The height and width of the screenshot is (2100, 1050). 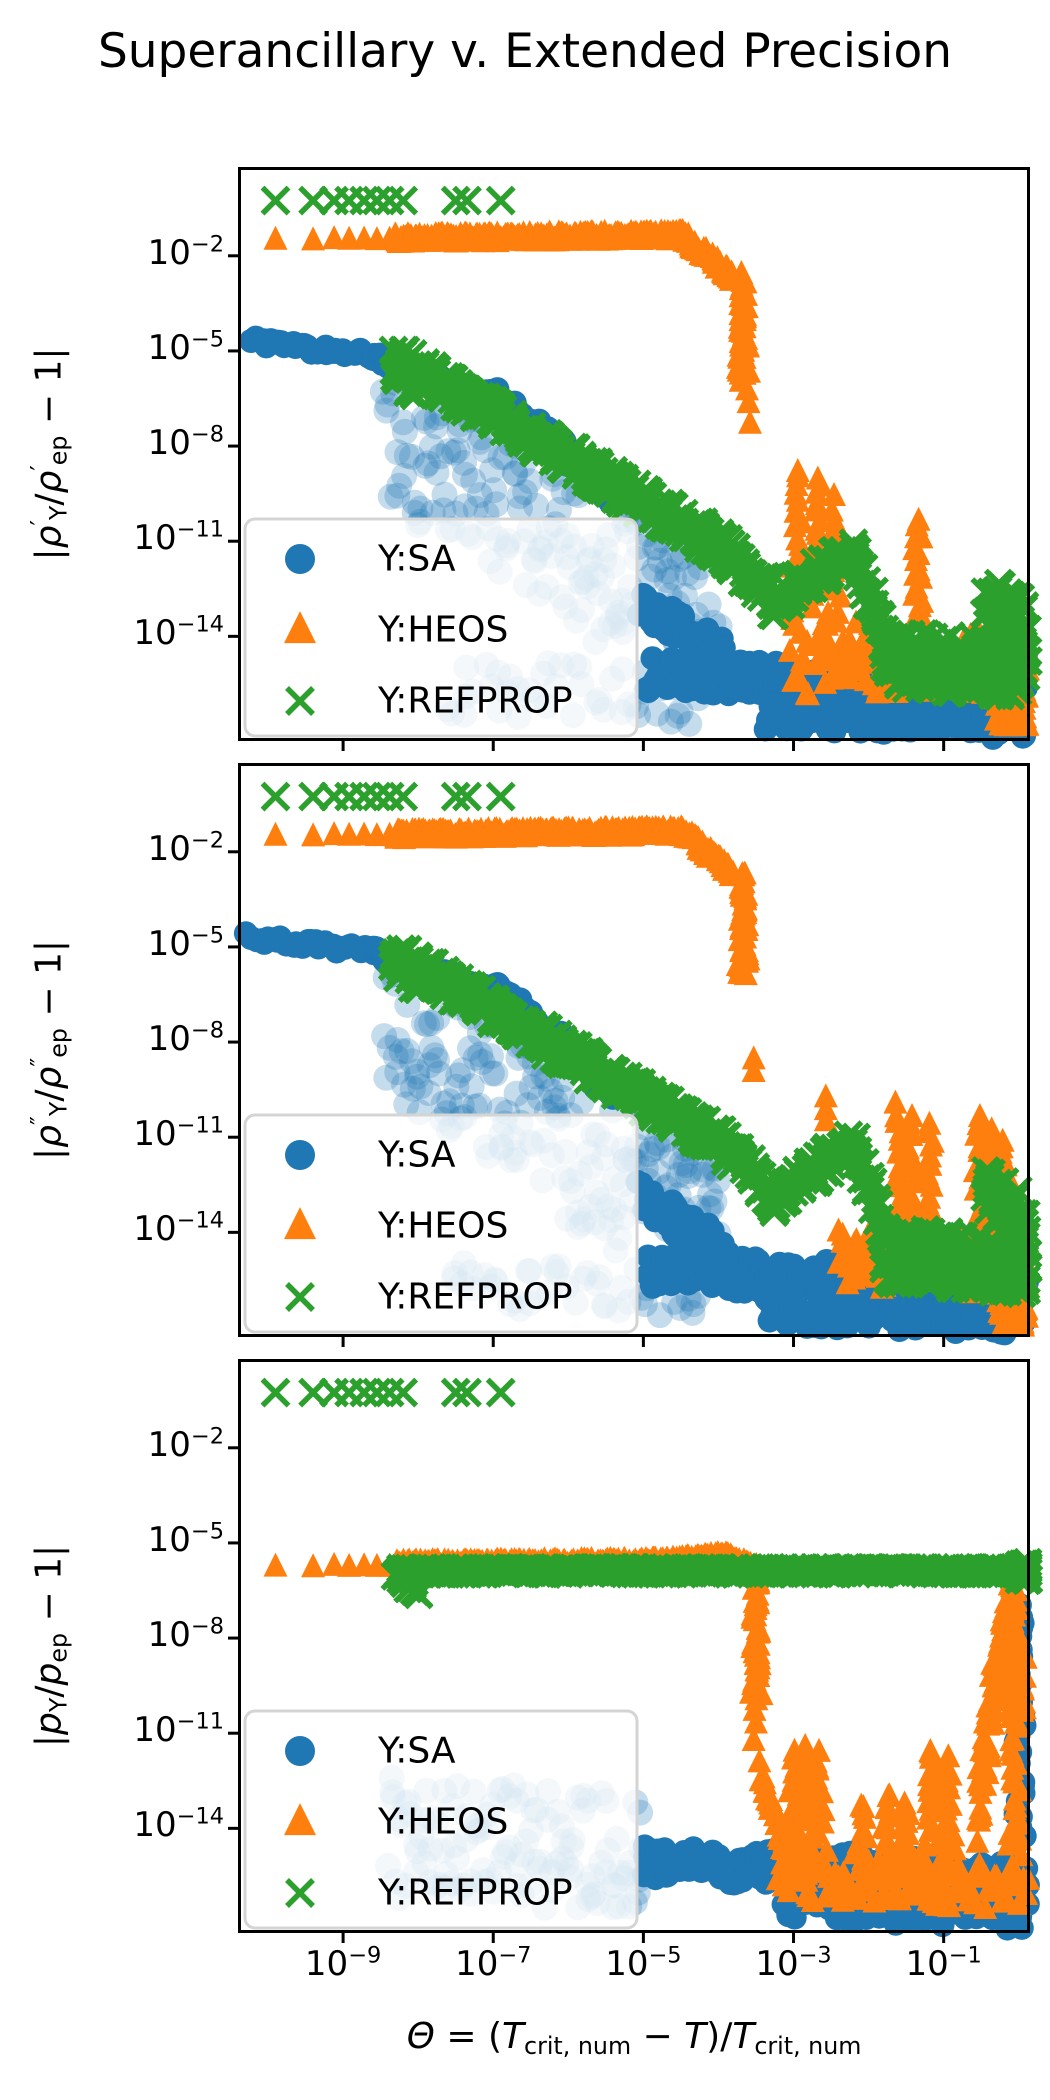 I want to click on y-axis-label-pressure: |pY/pep − 1|, so click(x=50, y=1646).